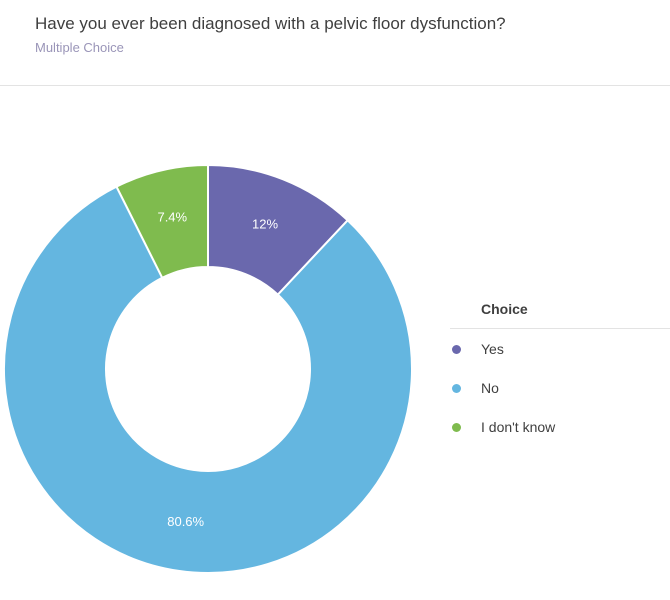 Image resolution: width=670 pixels, height=600 pixels. I want to click on legend-label: No, so click(490, 388).